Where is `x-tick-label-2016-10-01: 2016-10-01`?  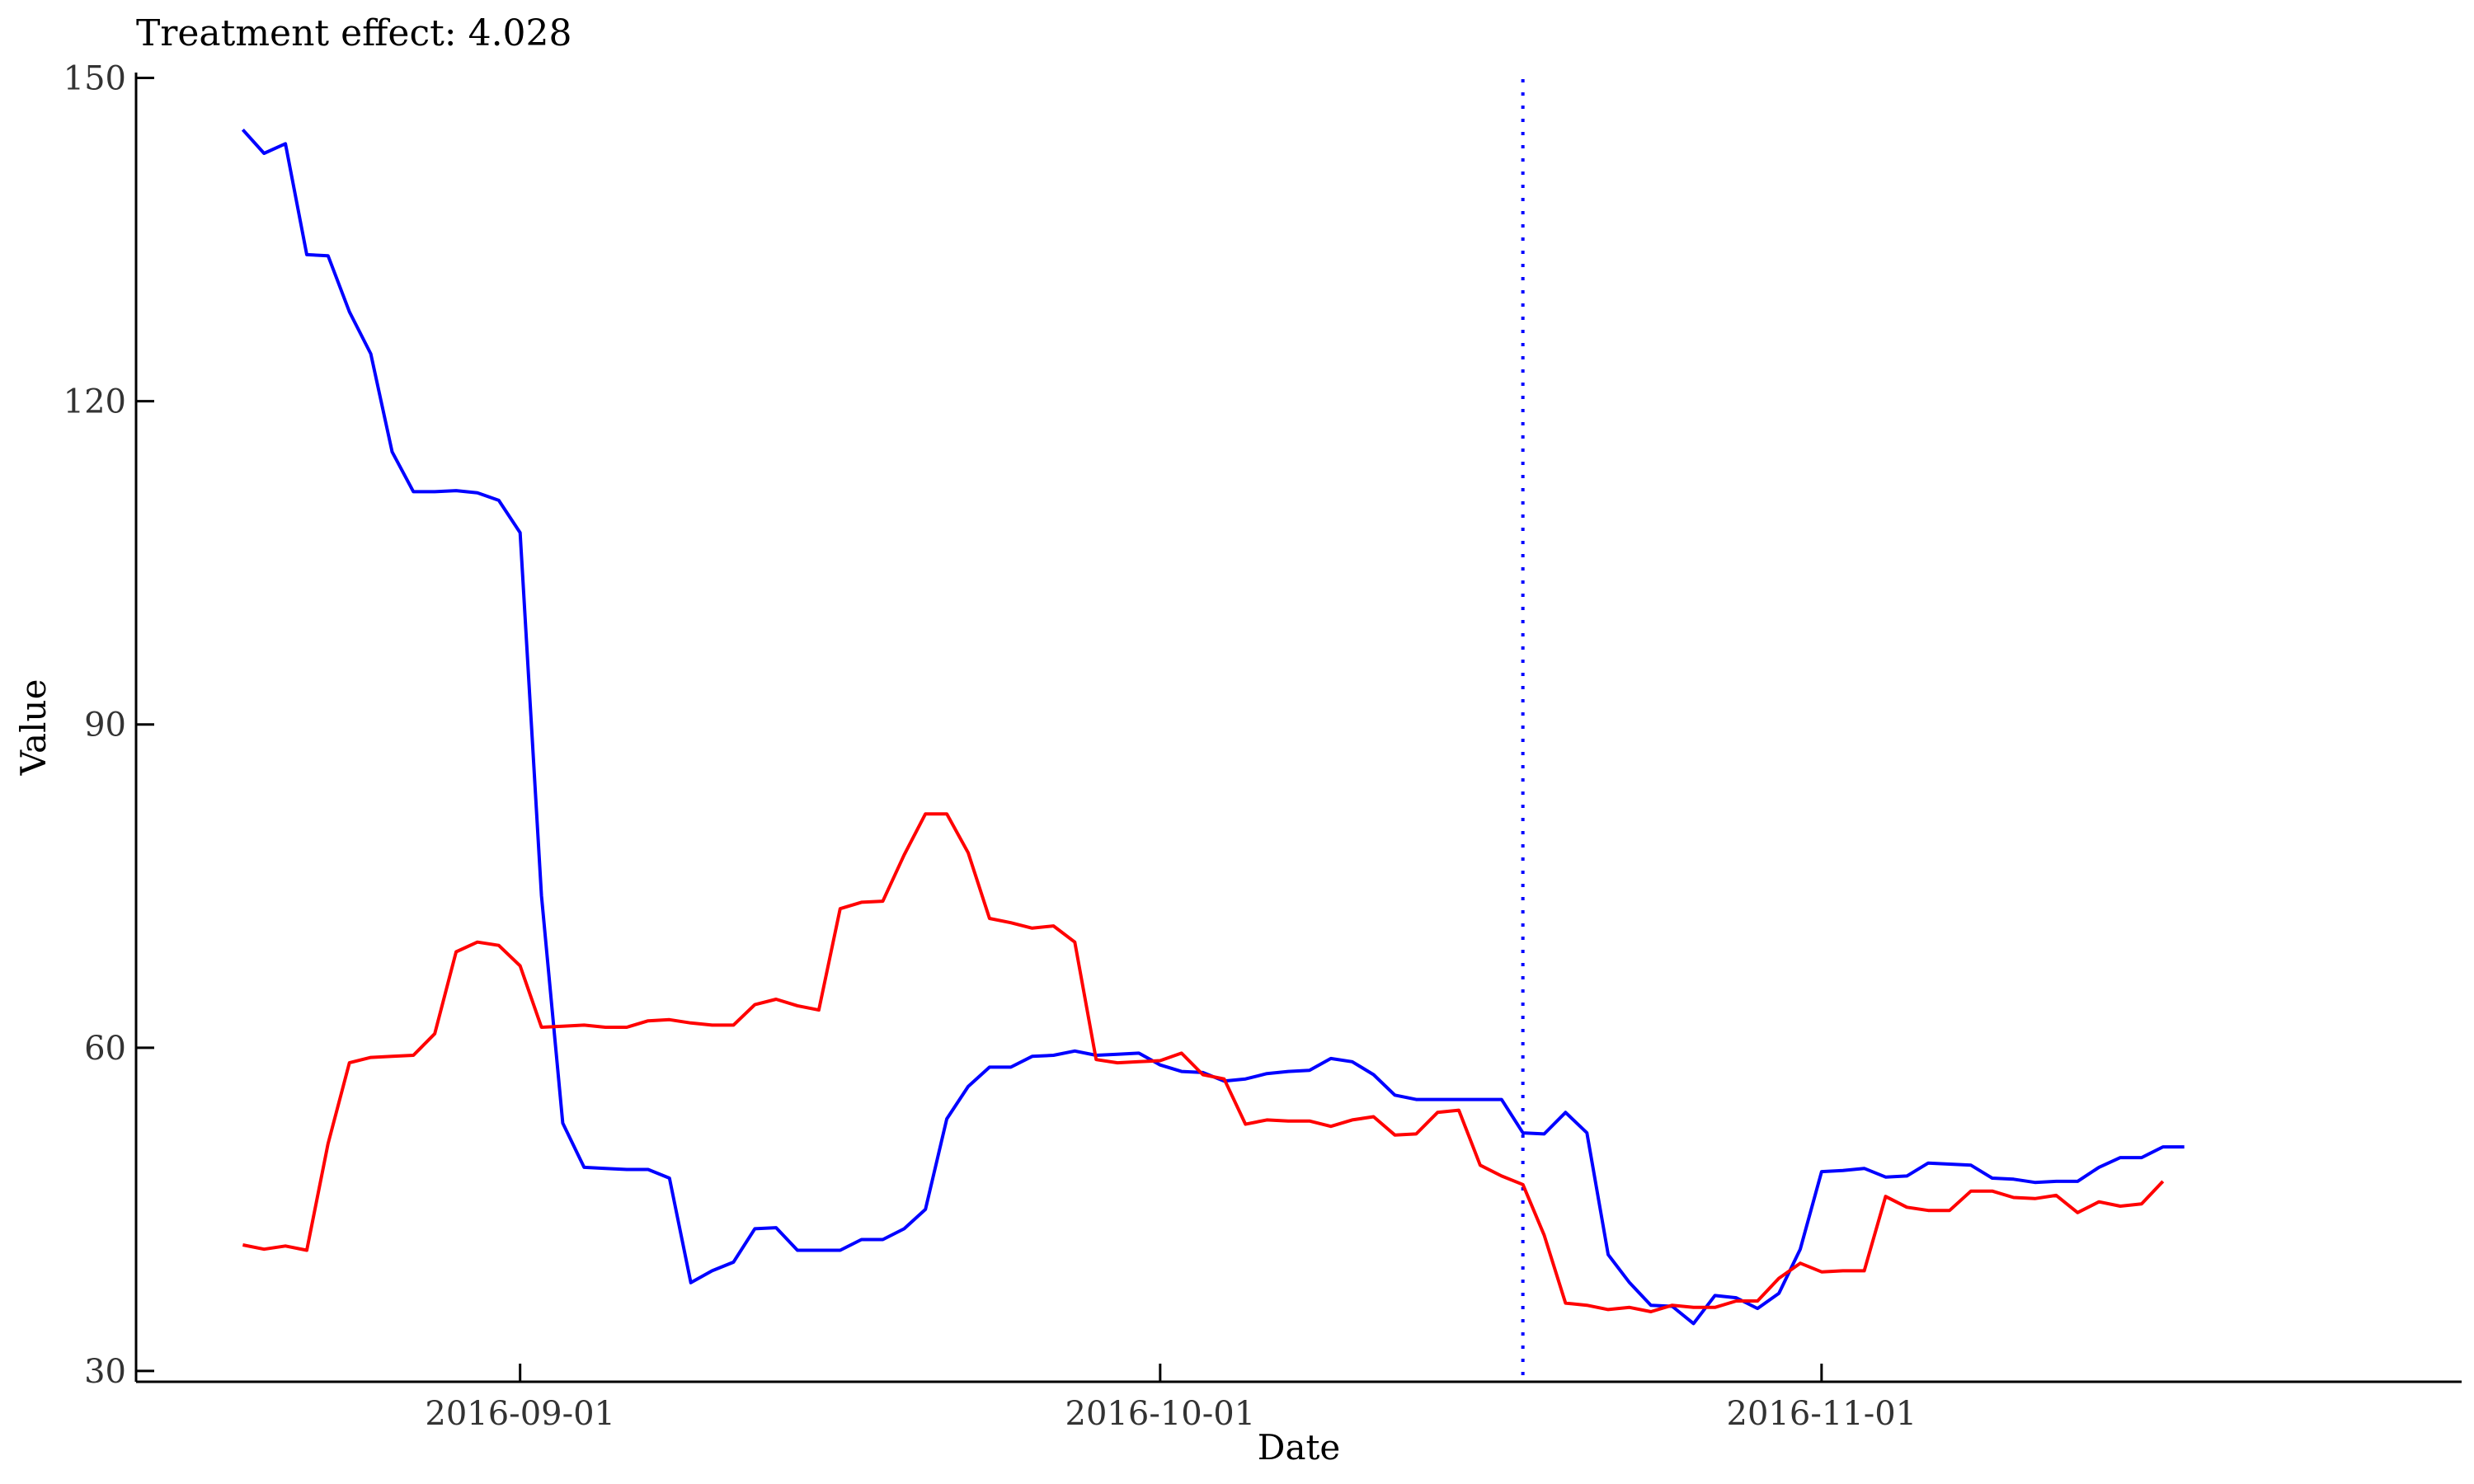
x-tick-label-2016-10-01: 2016-10-01 is located at coordinates (1160, 1414).